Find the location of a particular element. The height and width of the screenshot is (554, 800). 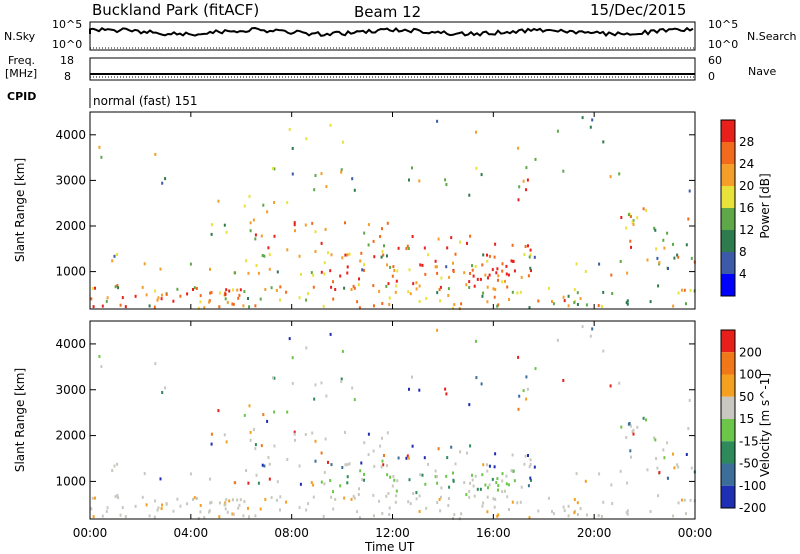

colorbar-tick-label: -100 is located at coordinates (752, 486).